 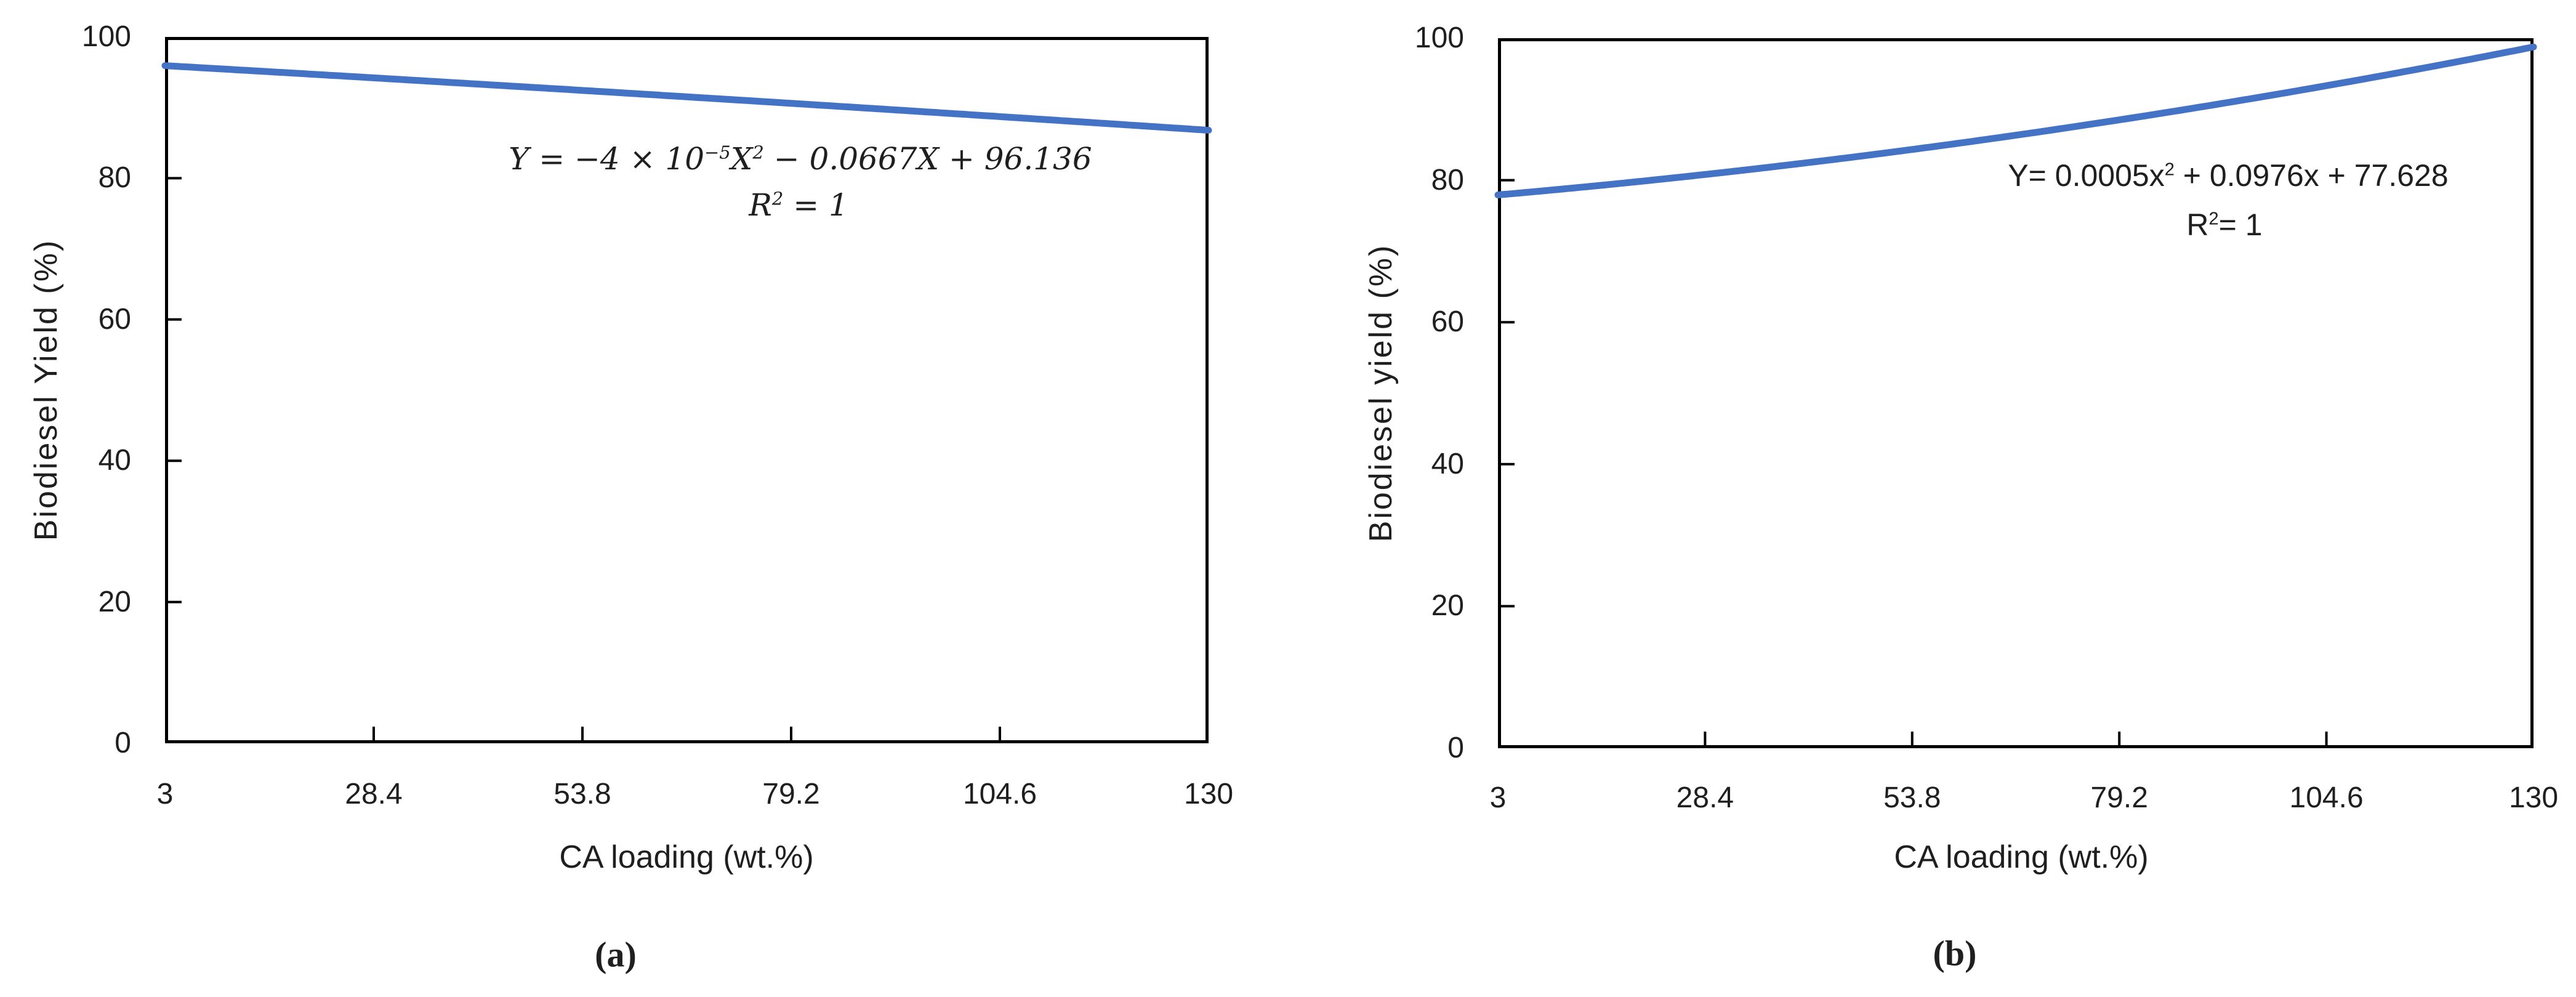 What do you see at coordinates (2086, 175) in the screenshot?
I see `equation-text: Y= 0.0005x` at bounding box center [2086, 175].